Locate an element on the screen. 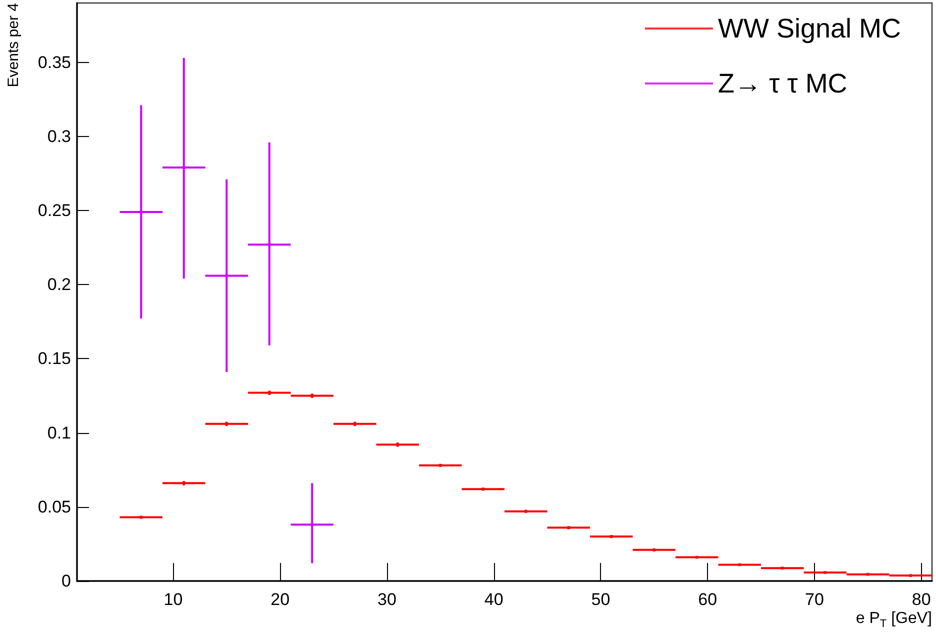  x-tick-label: 70 is located at coordinates (814, 599).